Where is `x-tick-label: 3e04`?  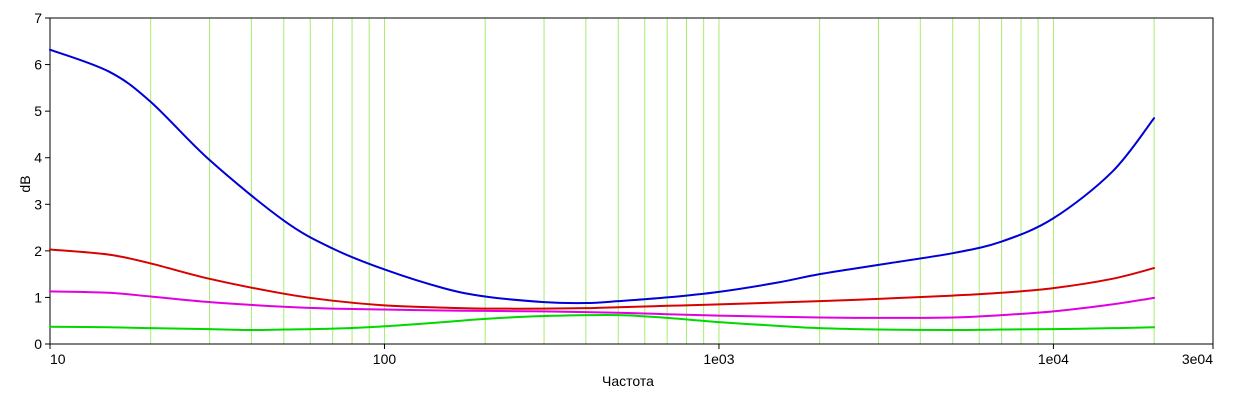 x-tick-label: 3e04 is located at coordinates (1197, 359).